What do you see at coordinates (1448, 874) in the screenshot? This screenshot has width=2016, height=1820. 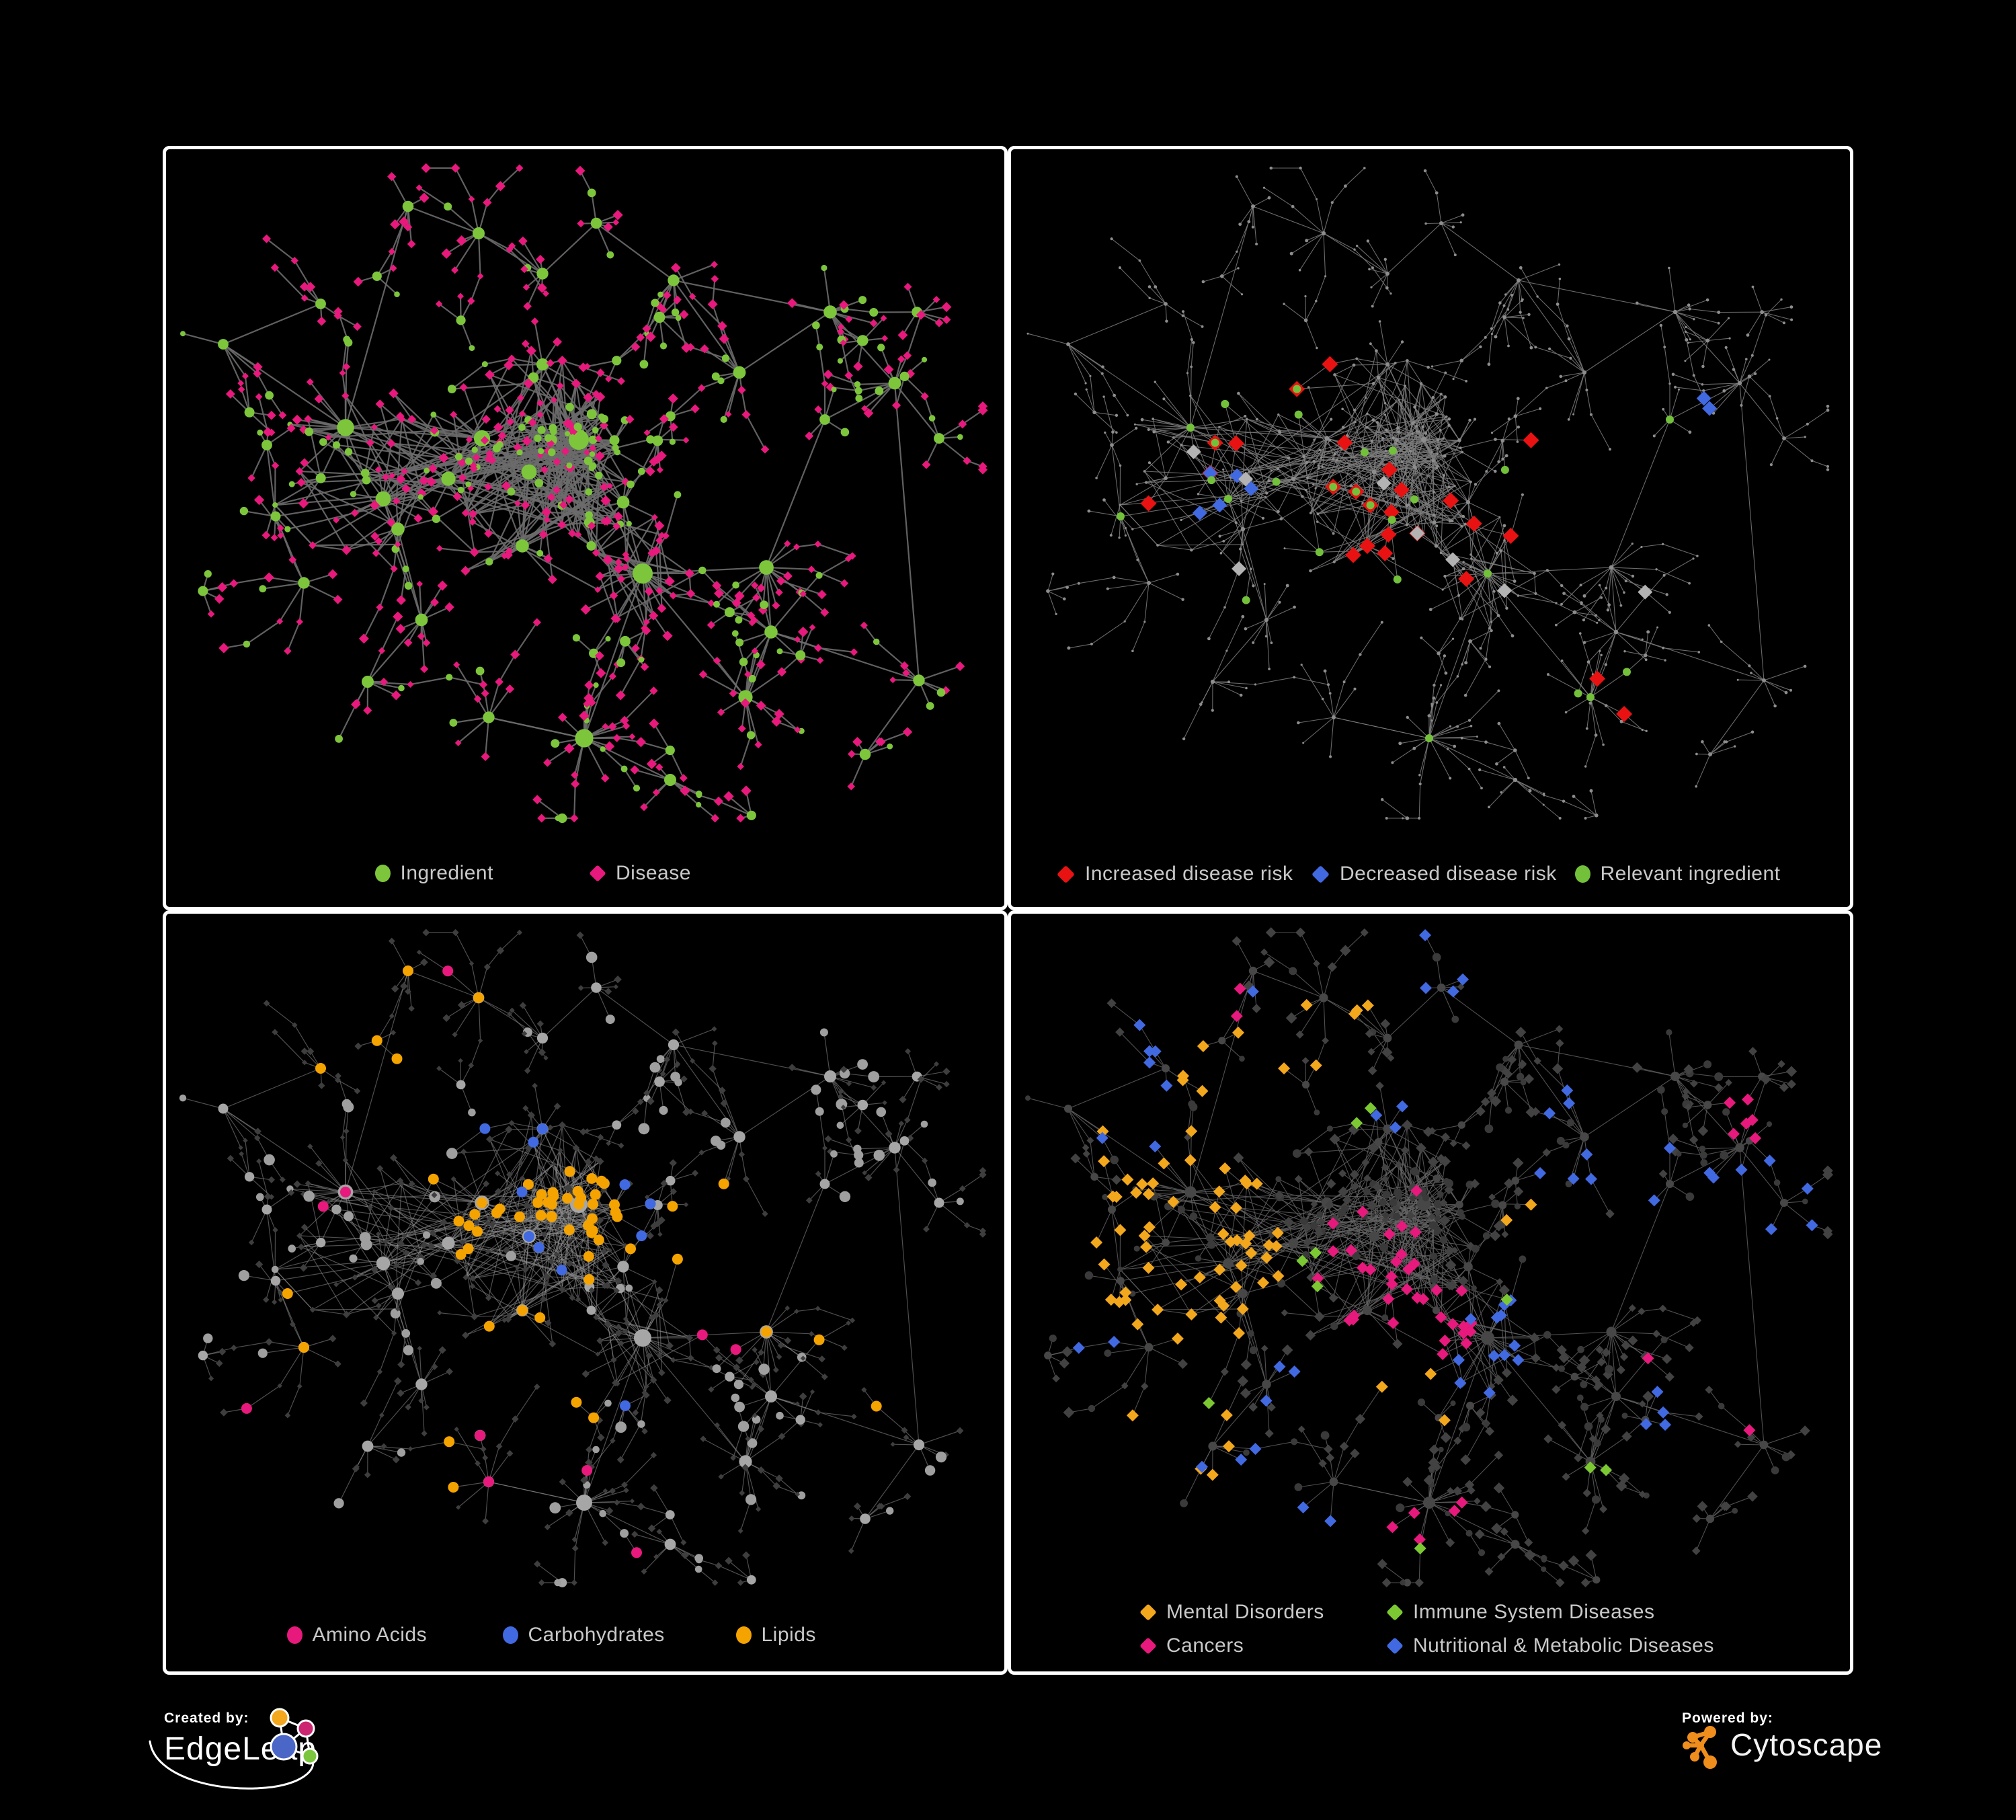 I see `legend-label-decreased-disease-risk: Decreased disease risk` at bounding box center [1448, 874].